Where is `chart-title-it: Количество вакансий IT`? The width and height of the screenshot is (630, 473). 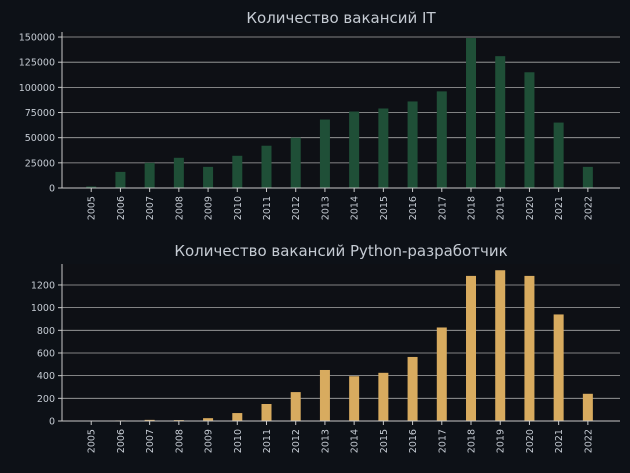
chart-title-it: Количество вакансий IT is located at coordinates (341, 18).